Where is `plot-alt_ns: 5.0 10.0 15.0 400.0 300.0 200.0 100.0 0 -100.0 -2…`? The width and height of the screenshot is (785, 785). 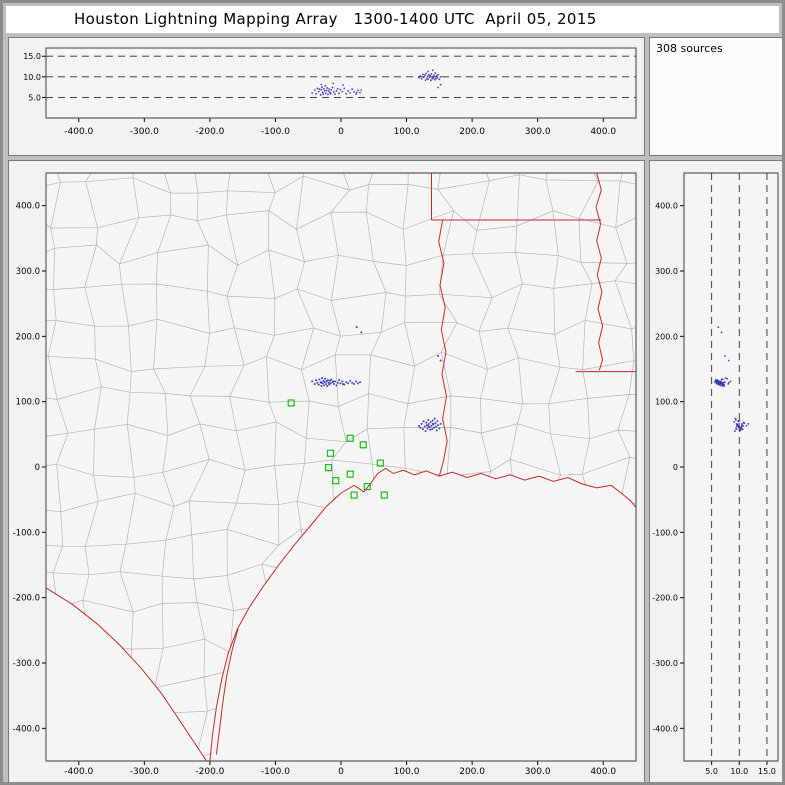 plot-alt_ns: 5.0 10.0 15.0 400.0 300.0 200.0 100.0 0 -100.0 -2… is located at coordinates (715, 474).